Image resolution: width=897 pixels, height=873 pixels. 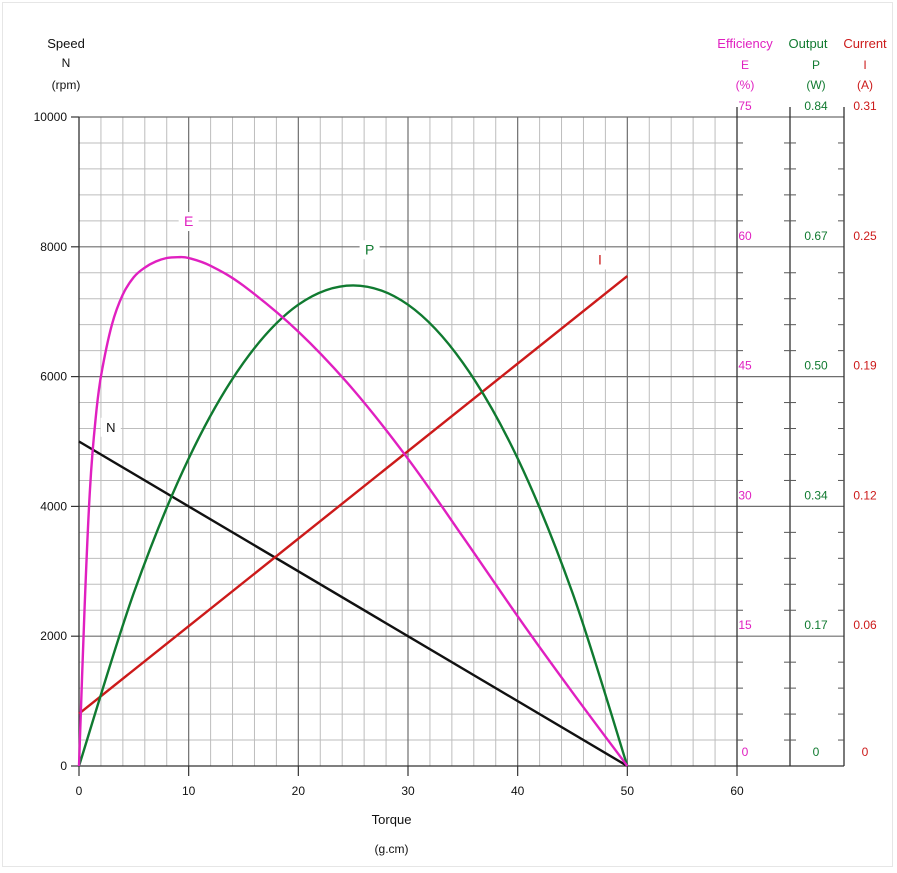 I want to click on right-axis-tick-label: 0.19, so click(x=865, y=366).